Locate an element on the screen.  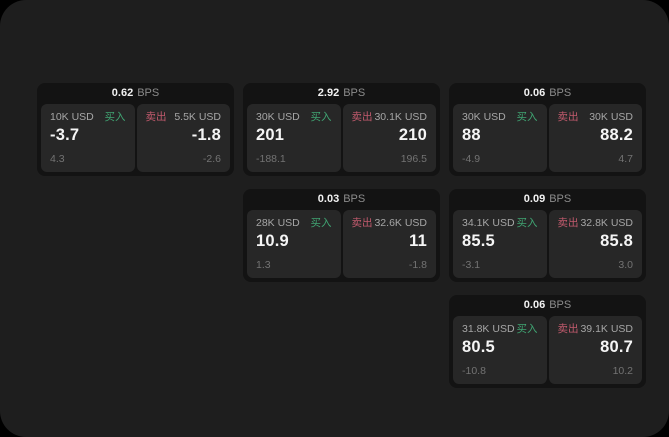
sell-sub-value: 196.5 is located at coordinates (413, 159).